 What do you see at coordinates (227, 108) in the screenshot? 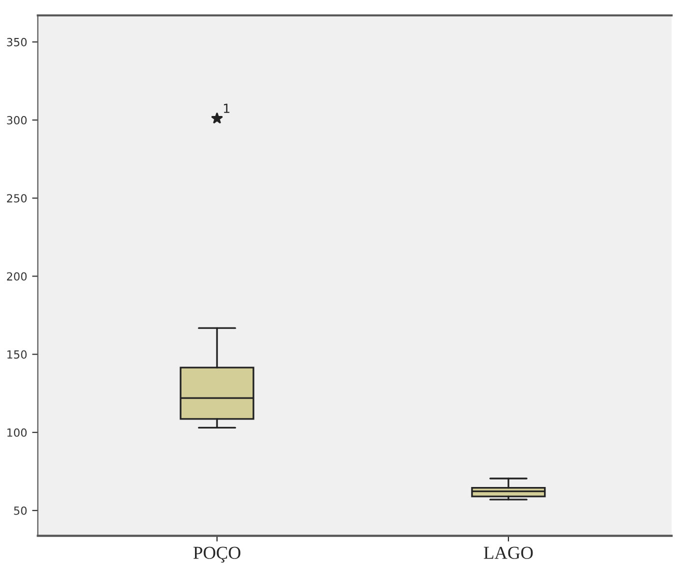
I see `annotation: 1` at bounding box center [227, 108].